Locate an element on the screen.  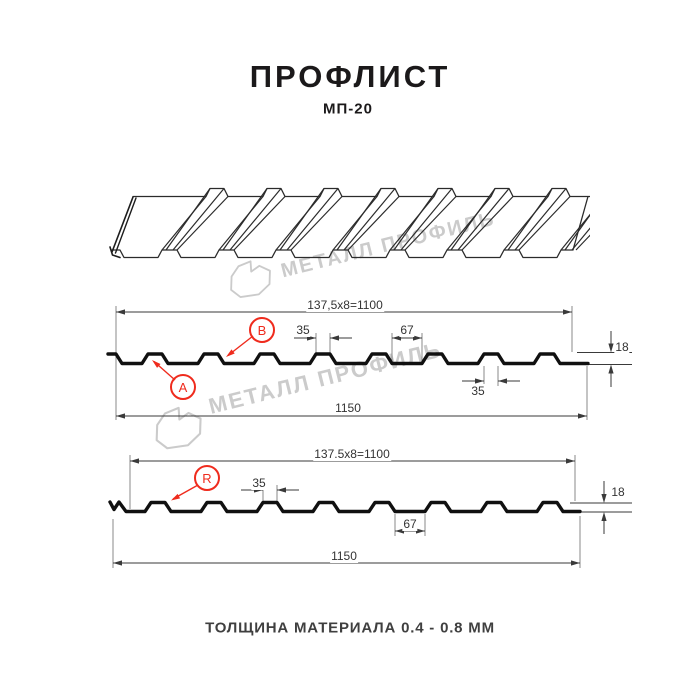
profile-bottom-cross-section is located at coordinates (345, 507).